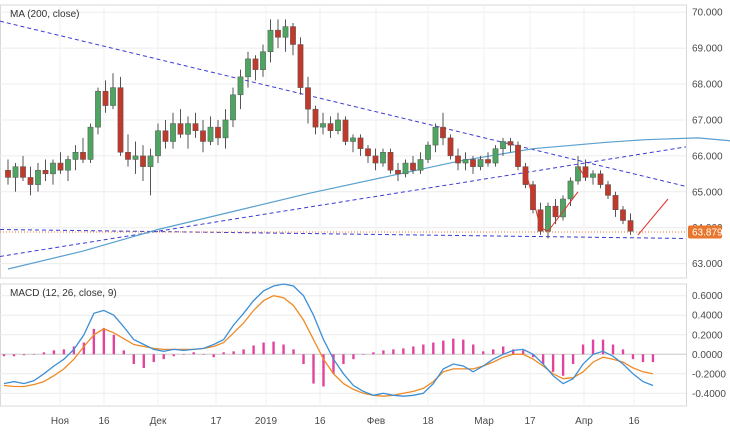 The height and width of the screenshot is (432, 730). Describe the element at coordinates (266, 421) in the screenshot. I see `x-tick-label: 2019` at that location.